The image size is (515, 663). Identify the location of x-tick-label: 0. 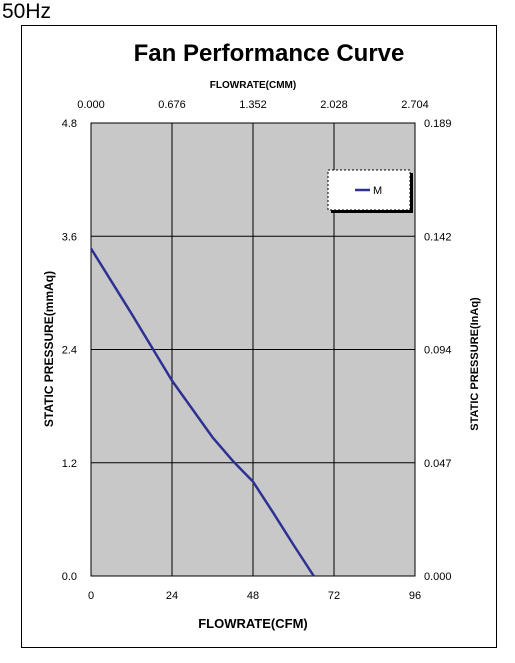
(91, 596).